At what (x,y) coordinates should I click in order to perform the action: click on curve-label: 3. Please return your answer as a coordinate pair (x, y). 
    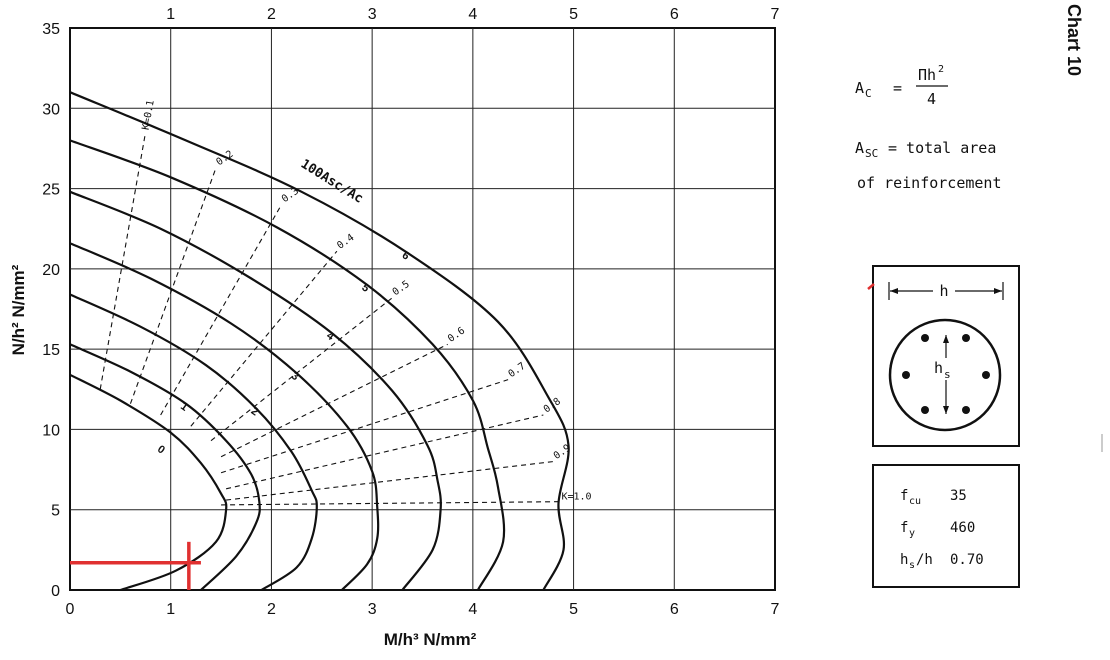
    Looking at the image, I should click on (295, 376).